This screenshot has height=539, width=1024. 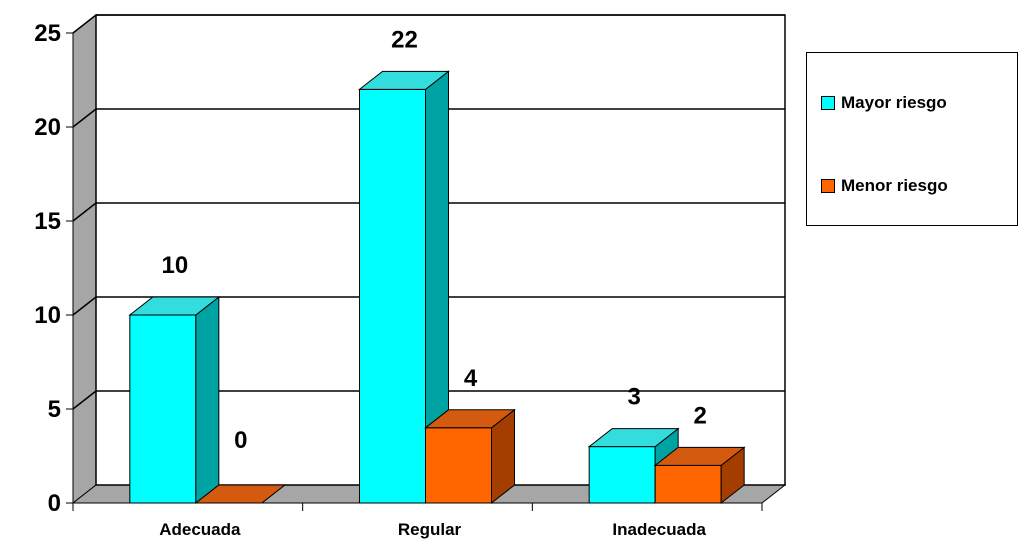 I want to click on y-tick-label: 25, so click(x=47, y=33).